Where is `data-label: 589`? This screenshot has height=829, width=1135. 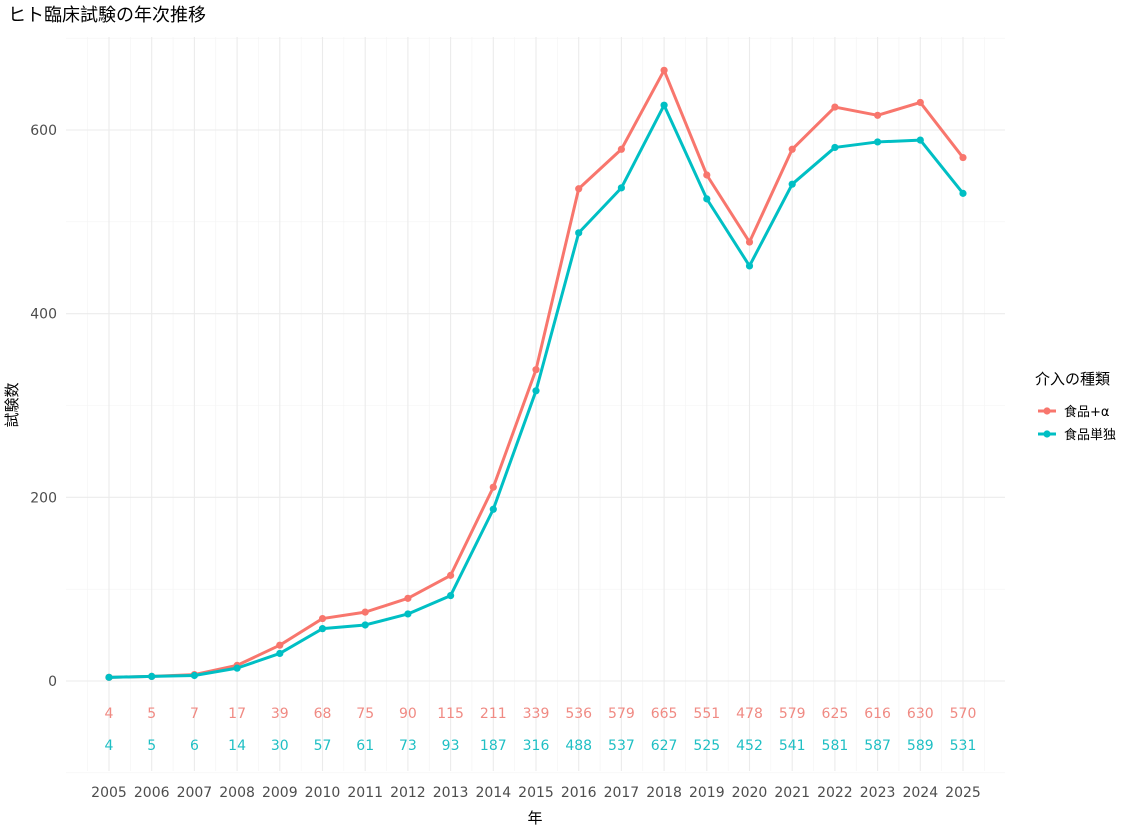
data-label: 589 is located at coordinates (920, 746).